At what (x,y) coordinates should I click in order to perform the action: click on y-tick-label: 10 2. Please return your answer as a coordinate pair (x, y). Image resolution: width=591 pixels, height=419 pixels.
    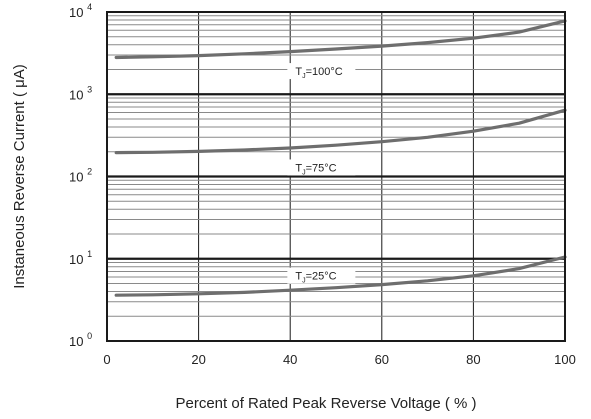
    Looking at the image, I should click on (80, 176).